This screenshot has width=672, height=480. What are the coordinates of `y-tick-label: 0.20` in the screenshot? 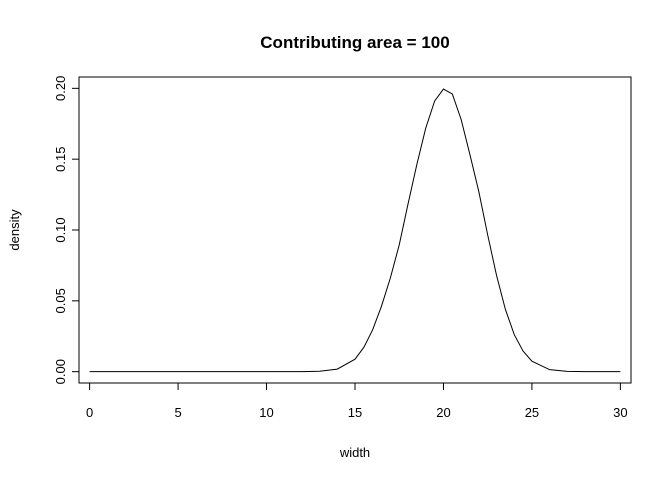 It's located at (60, 88).